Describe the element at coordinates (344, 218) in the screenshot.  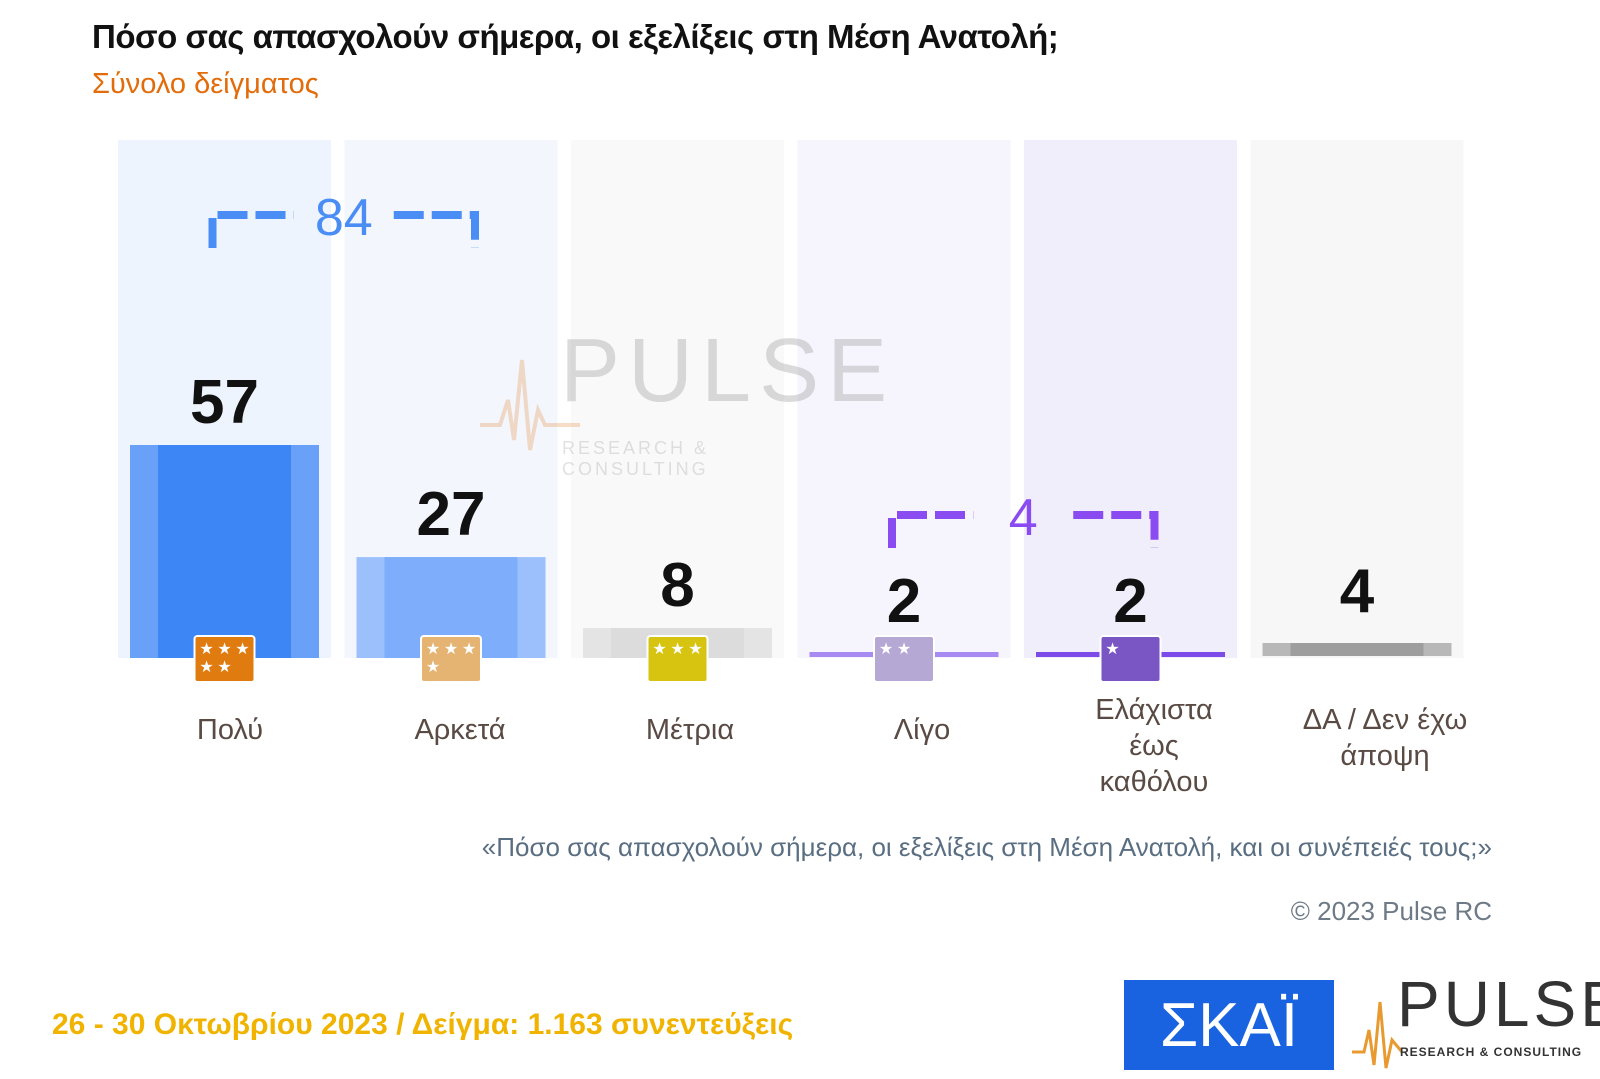
I see `group-total-label-0: 84` at that location.